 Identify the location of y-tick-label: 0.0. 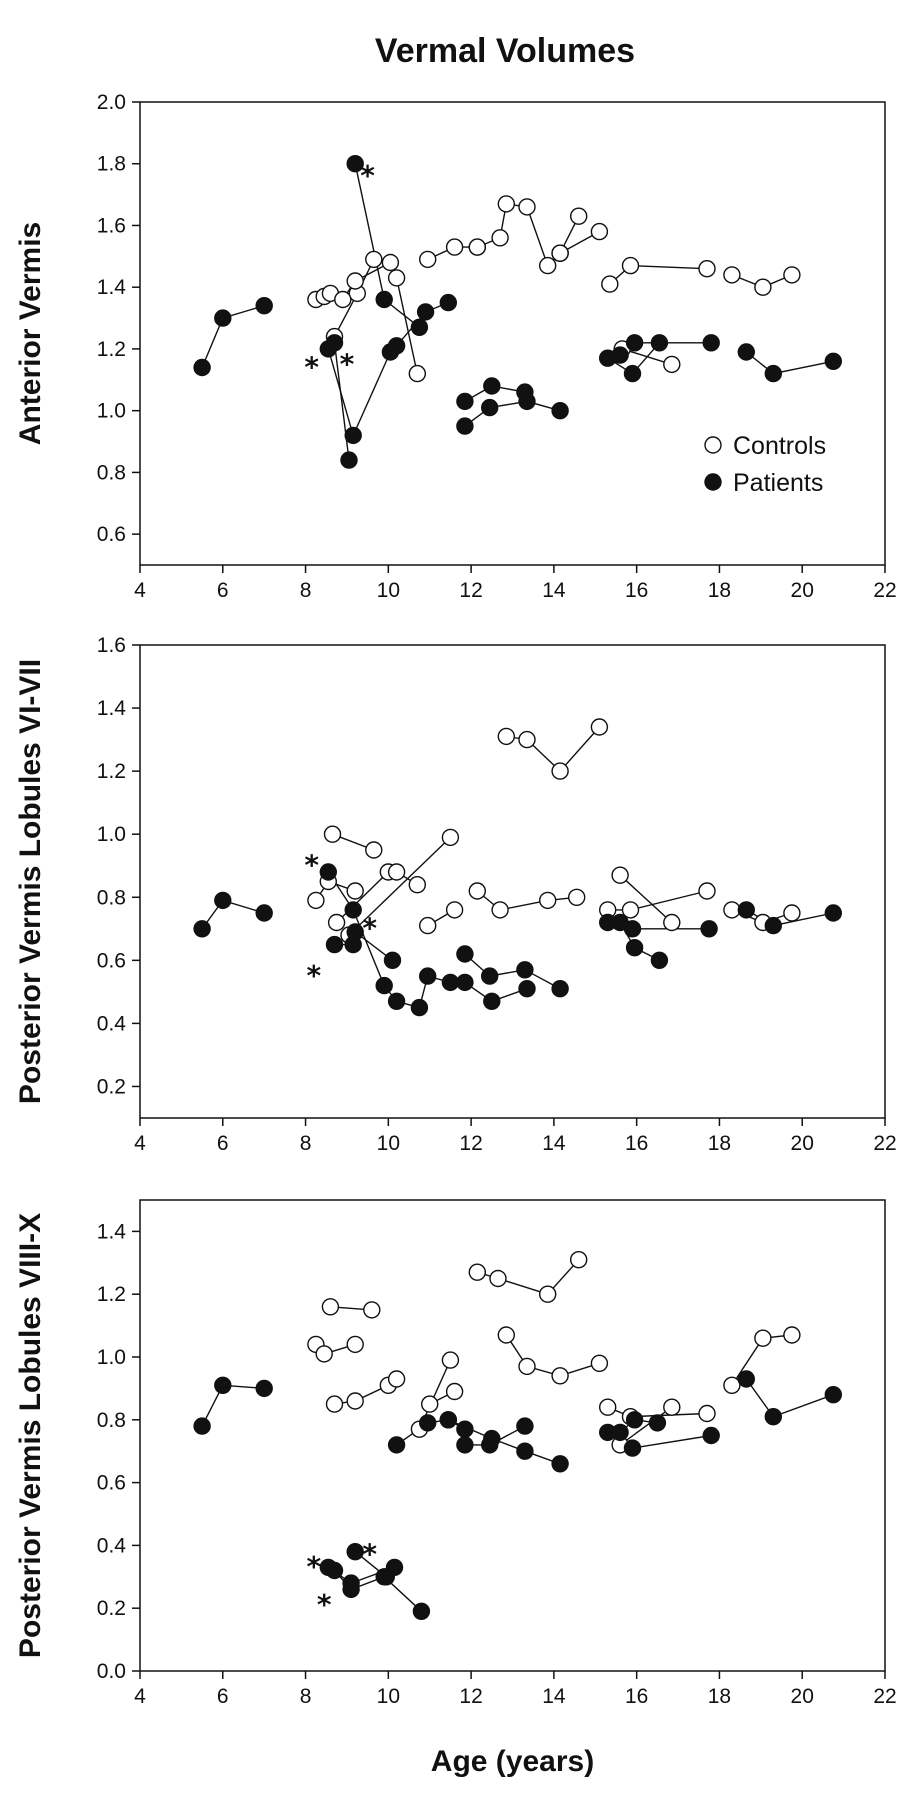
(111, 1671).